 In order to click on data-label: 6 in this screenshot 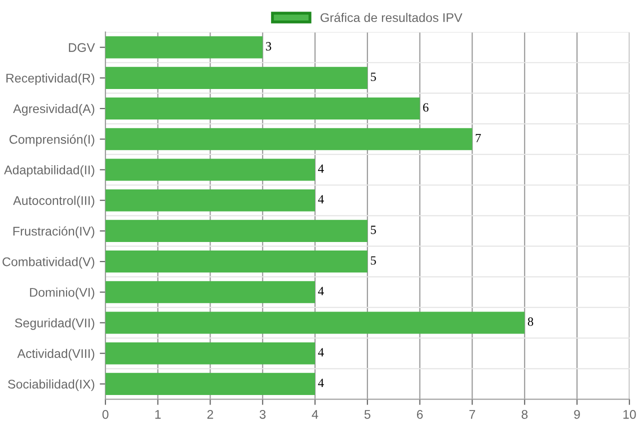, I will do `click(425, 107)`.